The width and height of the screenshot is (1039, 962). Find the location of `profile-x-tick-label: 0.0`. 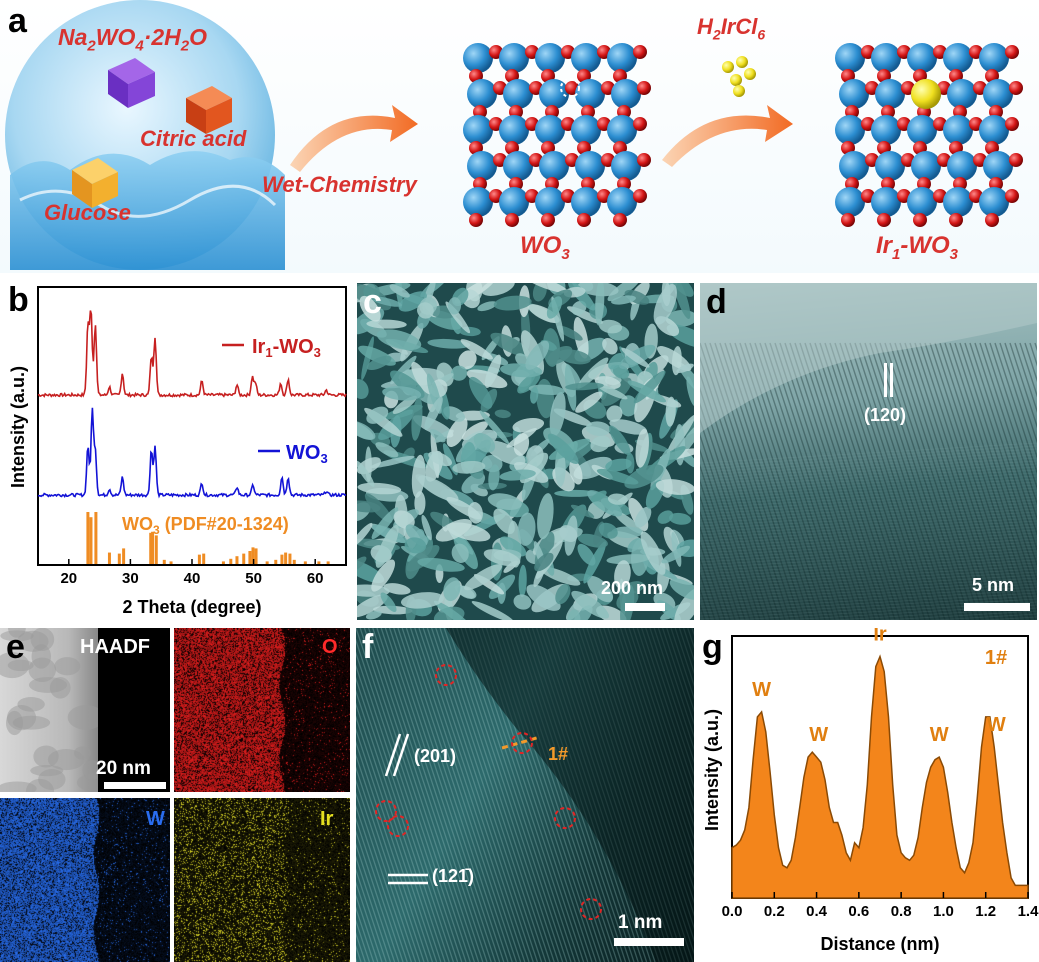

profile-x-tick-label: 0.0 is located at coordinates (732, 911).